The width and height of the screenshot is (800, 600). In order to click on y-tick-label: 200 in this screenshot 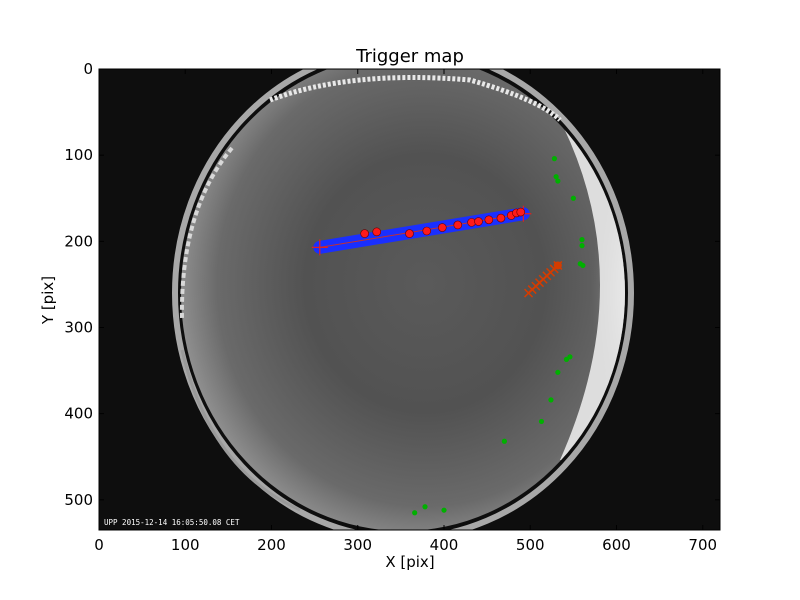, I will do `click(78, 241)`.